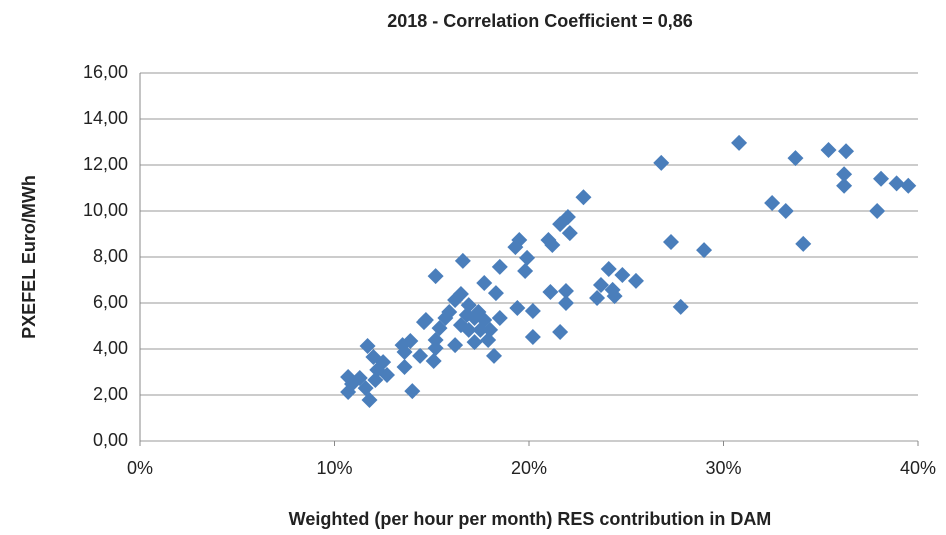 This screenshot has width=946, height=535. Describe the element at coordinates (110, 348) in the screenshot. I see `y-tick-label: 4,00` at that location.